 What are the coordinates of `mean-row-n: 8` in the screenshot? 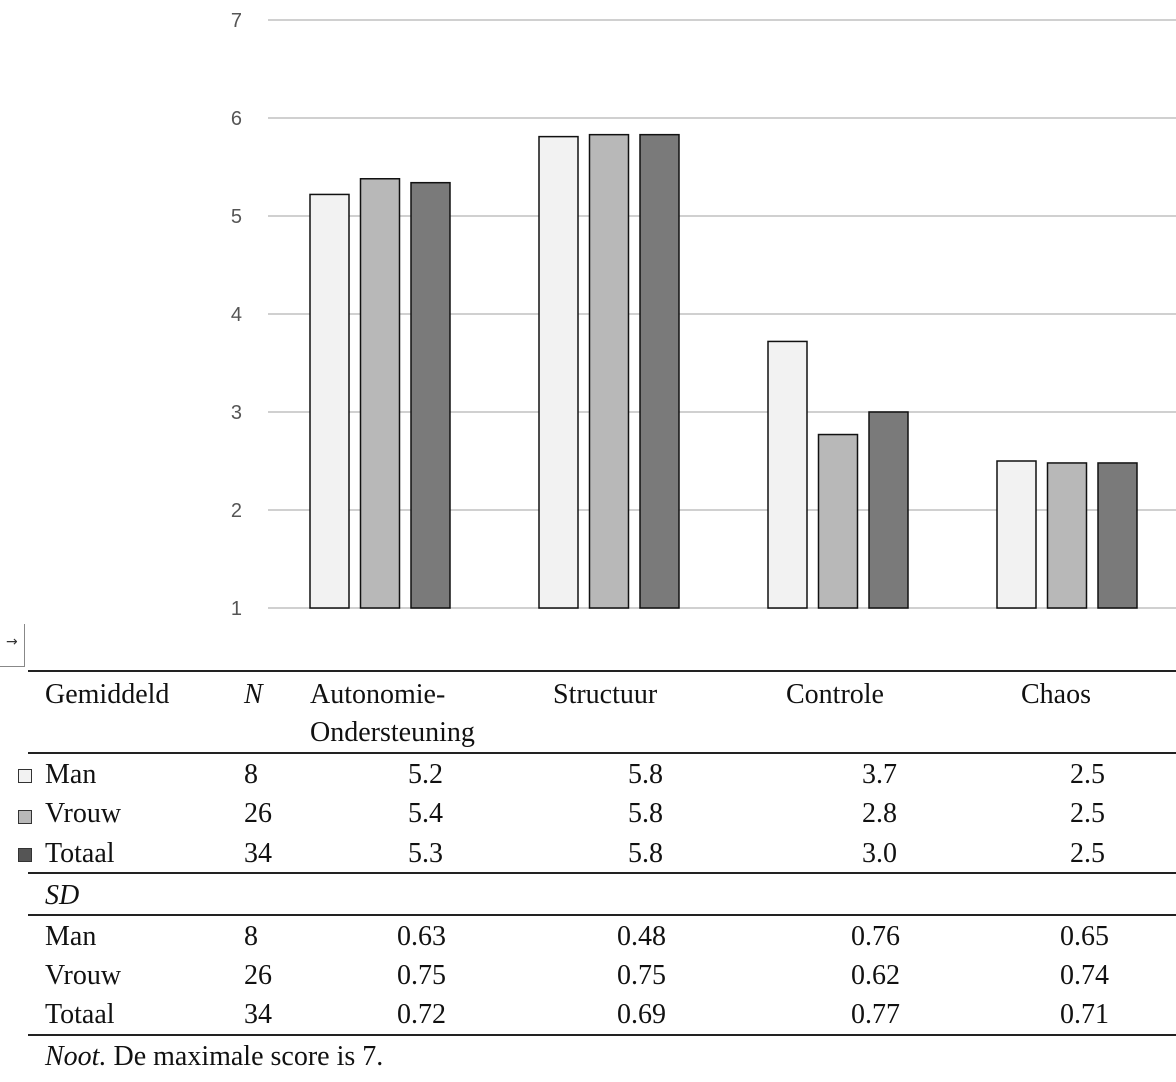 It's located at (251, 774).